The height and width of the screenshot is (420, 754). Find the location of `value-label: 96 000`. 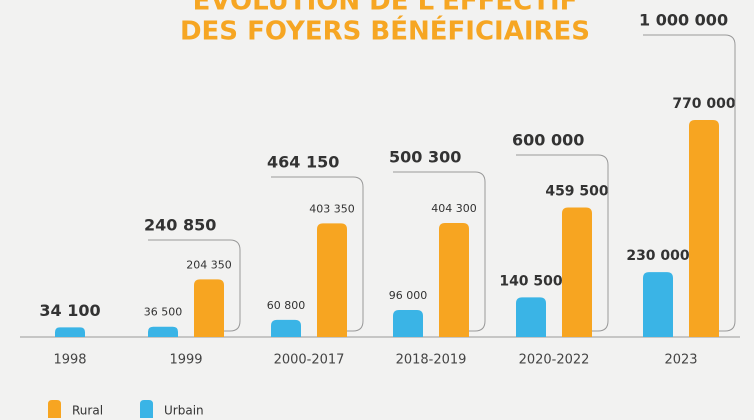

value-label: 96 000 is located at coordinates (408, 295).